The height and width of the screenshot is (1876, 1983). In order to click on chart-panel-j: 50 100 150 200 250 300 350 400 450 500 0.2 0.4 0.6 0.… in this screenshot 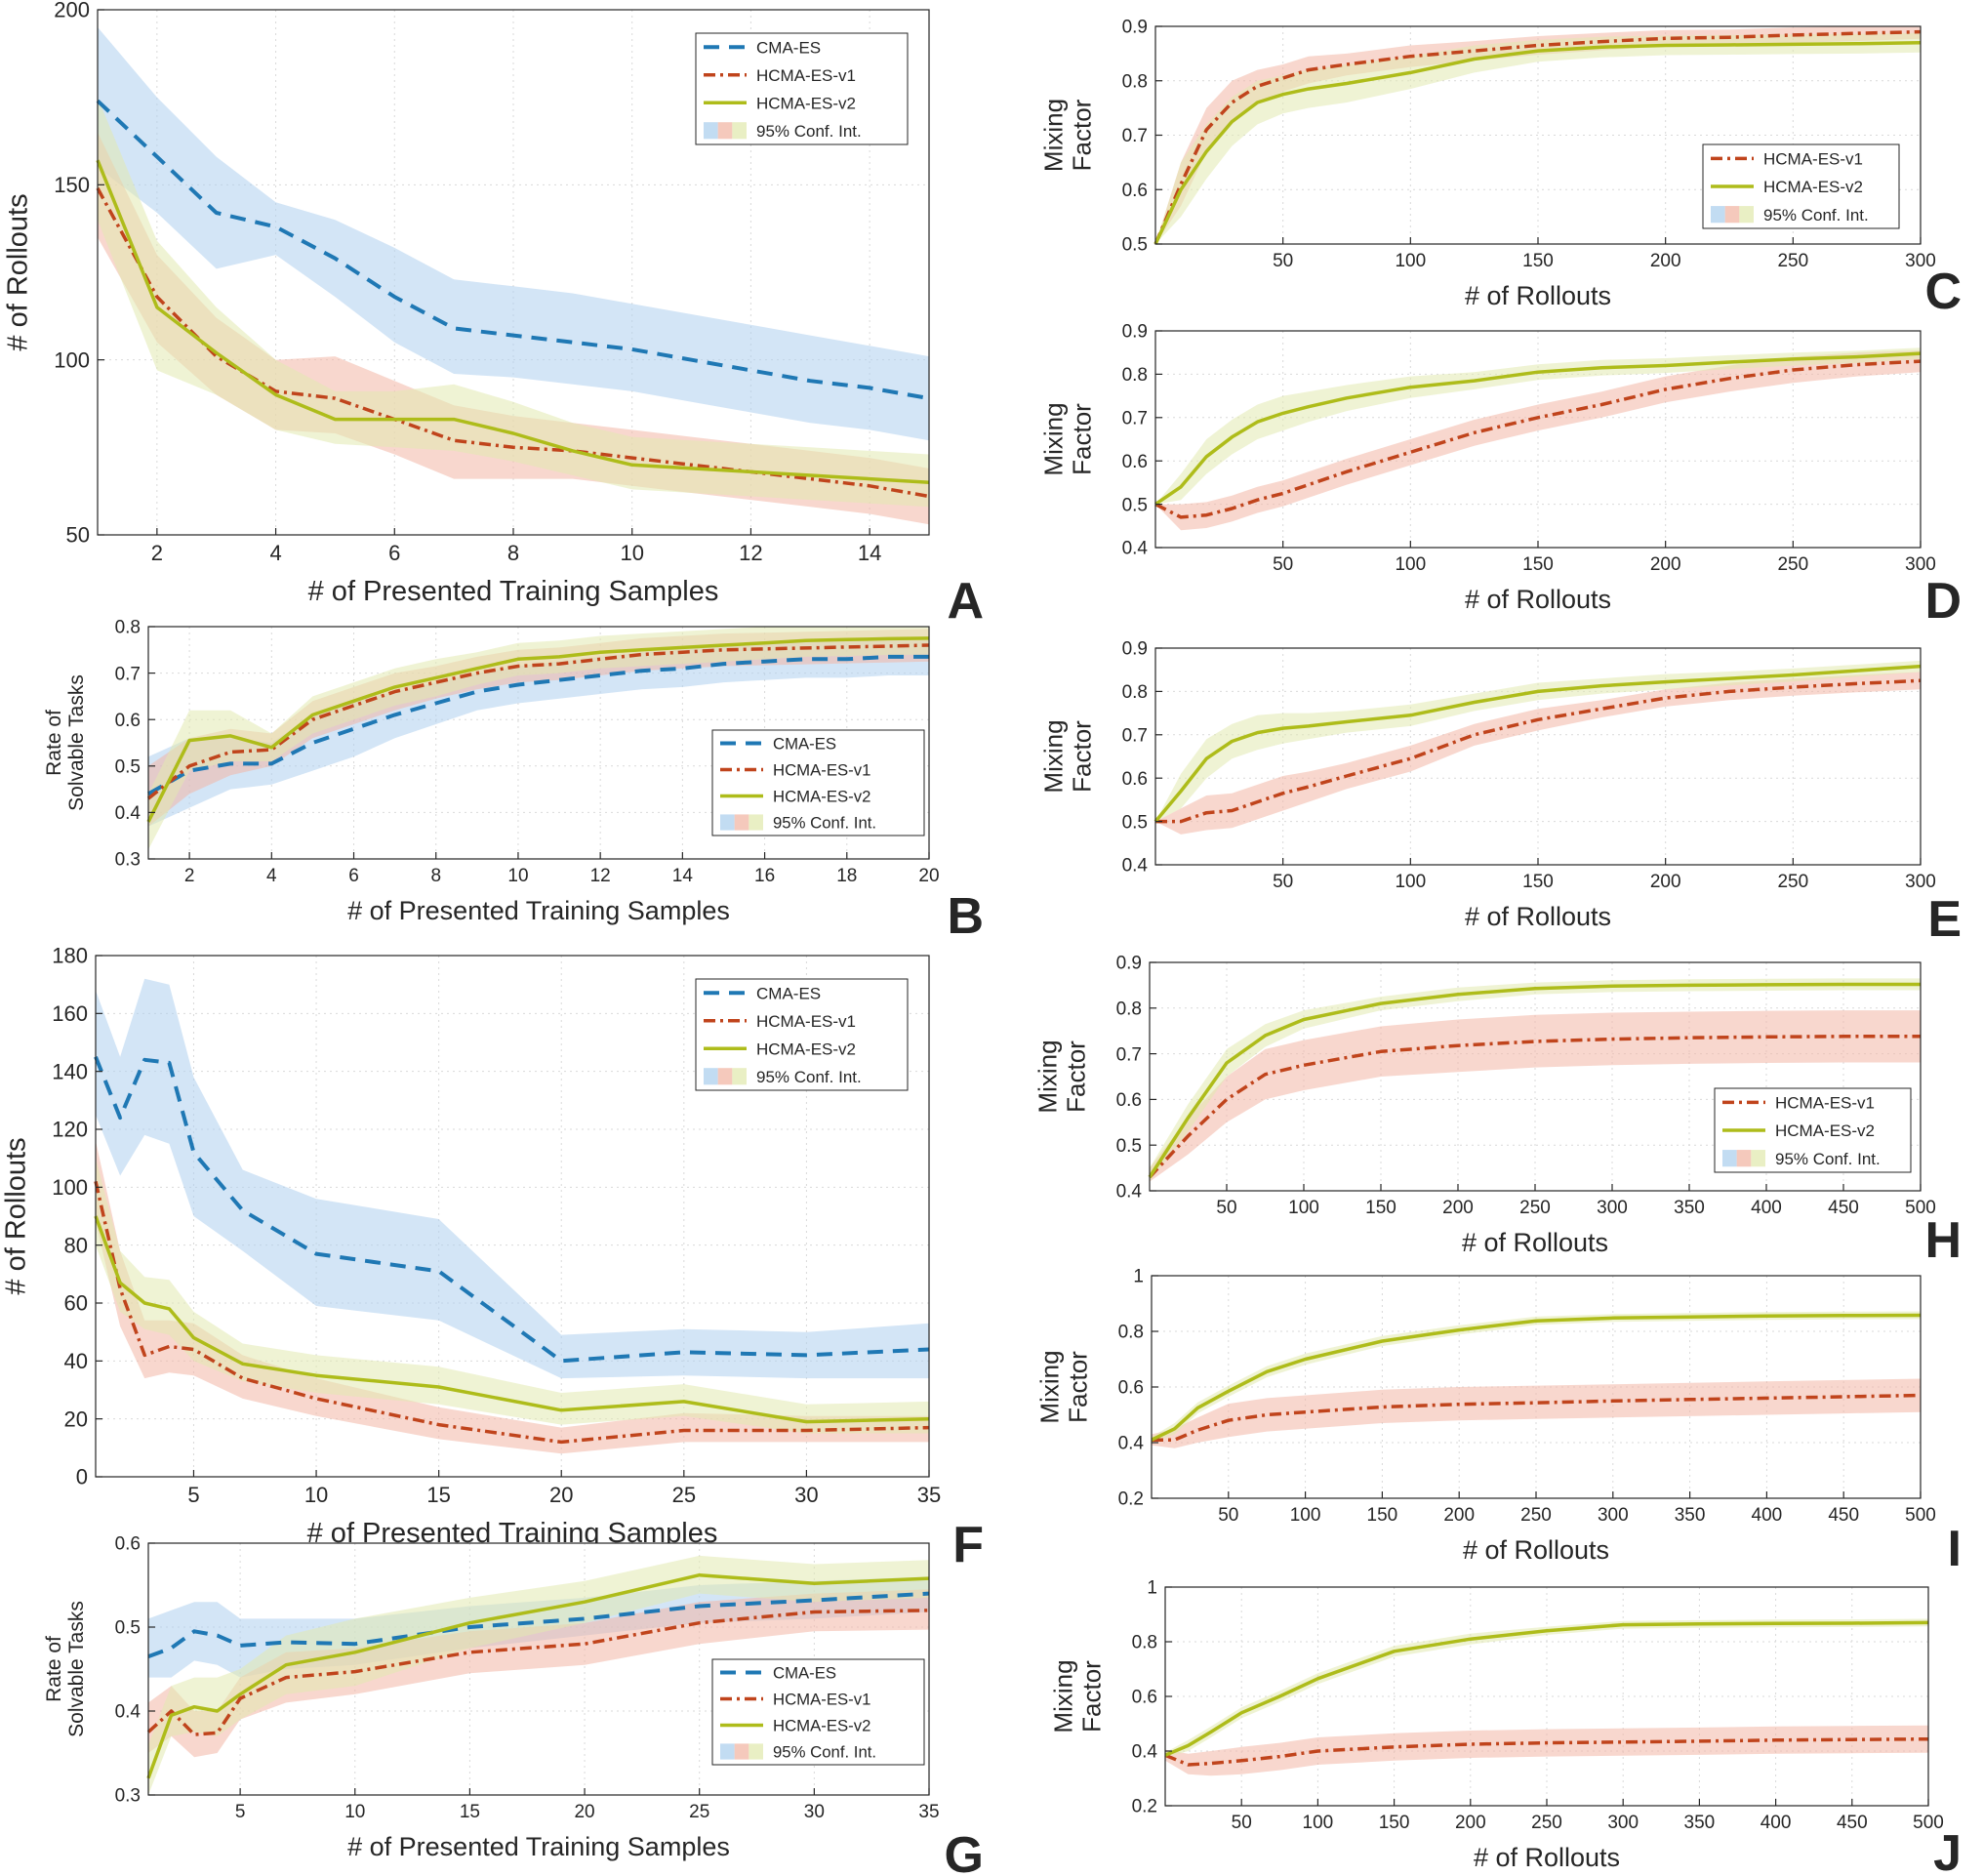, I will do `click(1506, 1727)`.